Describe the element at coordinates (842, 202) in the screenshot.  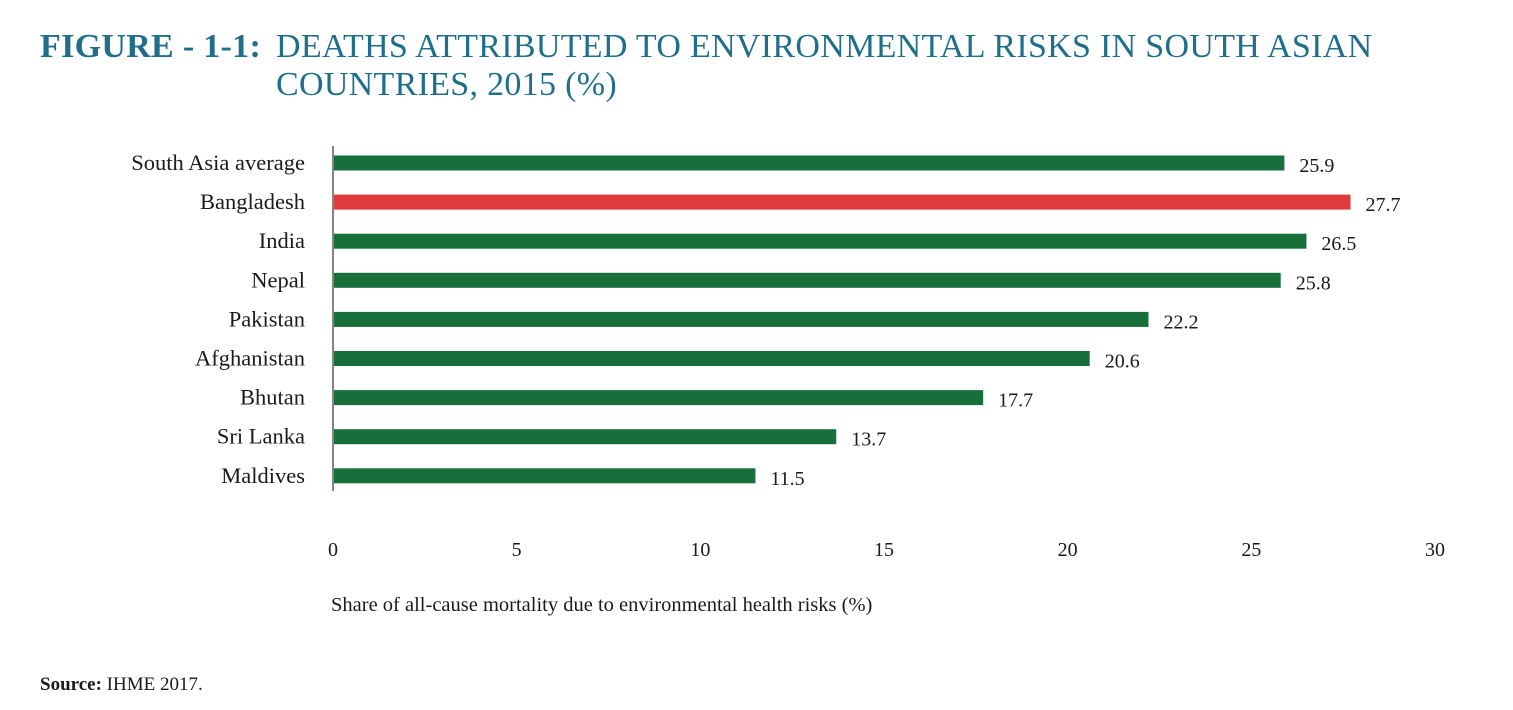
I see `bar-highlight` at that location.